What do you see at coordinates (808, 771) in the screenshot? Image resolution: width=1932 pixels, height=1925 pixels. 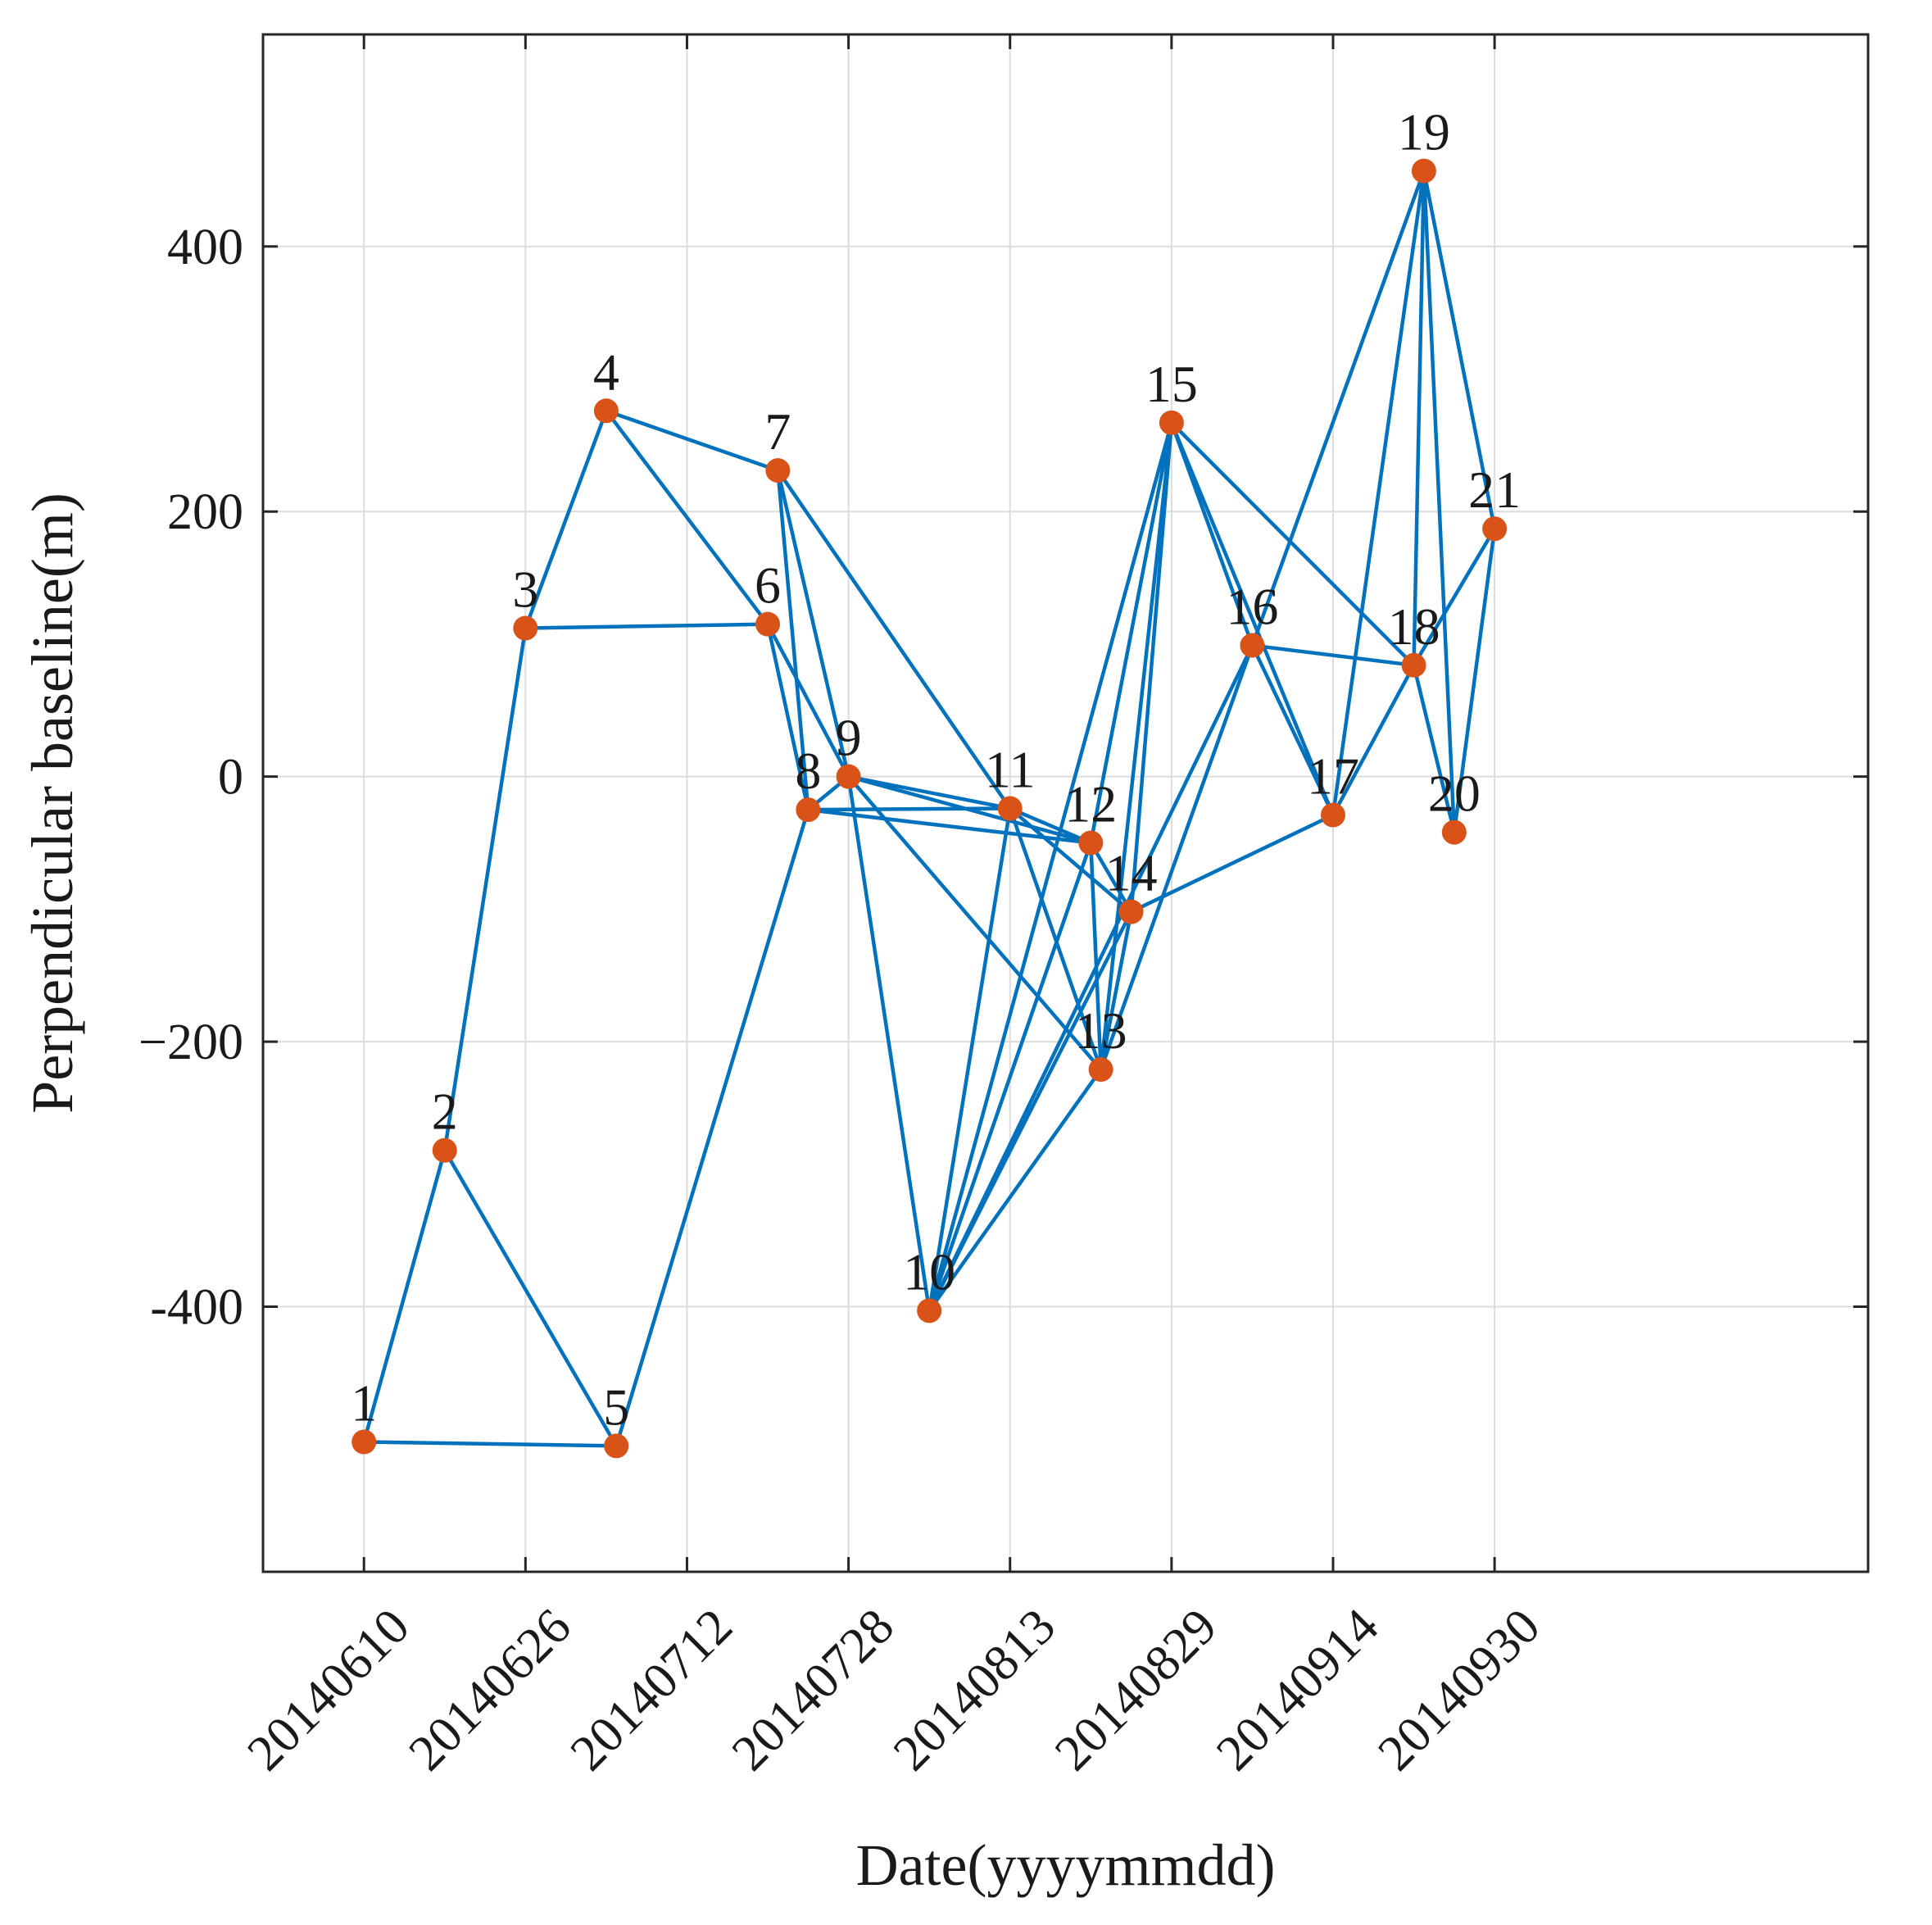 I see `node-label-8: 8` at bounding box center [808, 771].